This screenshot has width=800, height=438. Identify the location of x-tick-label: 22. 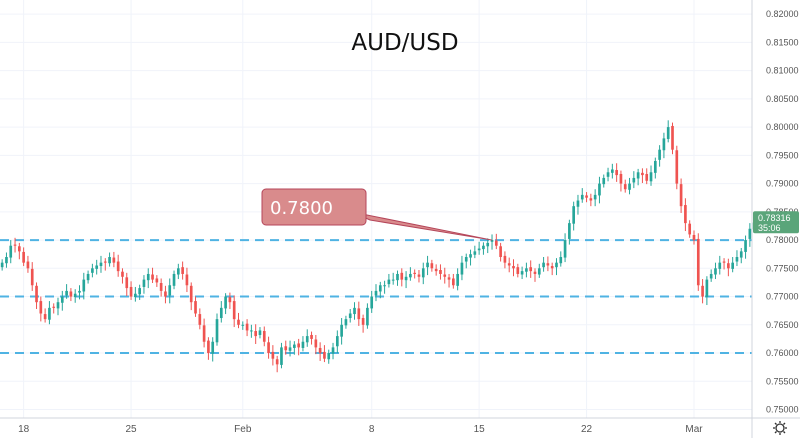
(587, 429).